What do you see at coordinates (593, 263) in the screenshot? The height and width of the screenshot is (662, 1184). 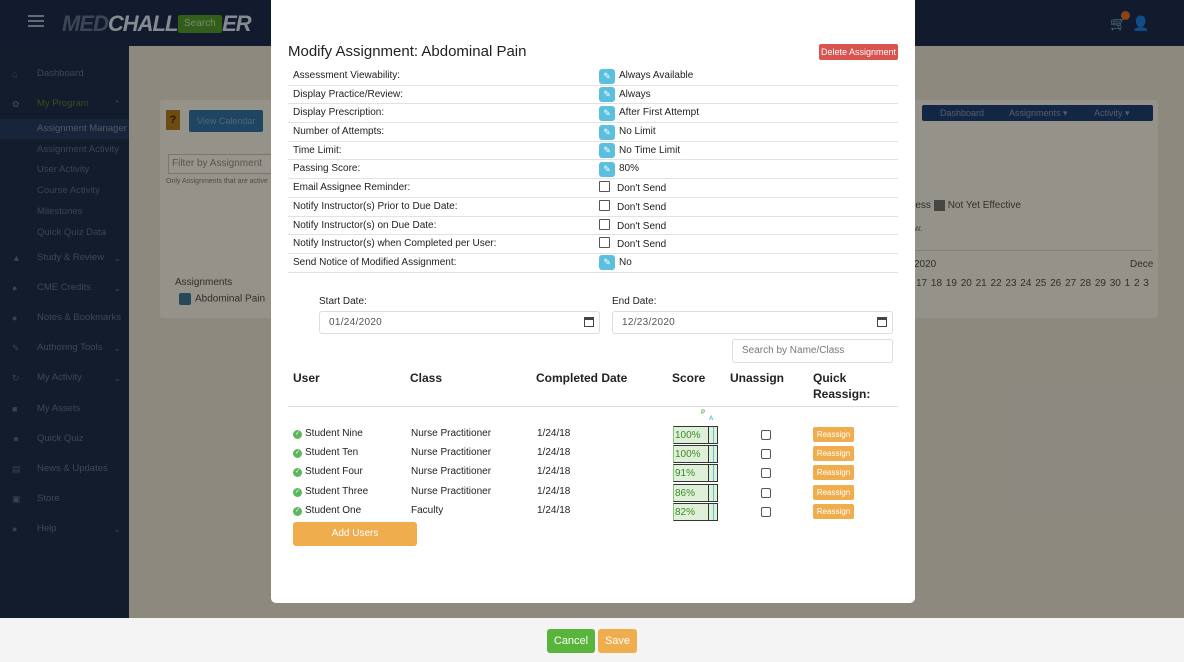 I see `setting-row: Send Notice of Modified Assignment: ✎ No` at bounding box center [593, 263].